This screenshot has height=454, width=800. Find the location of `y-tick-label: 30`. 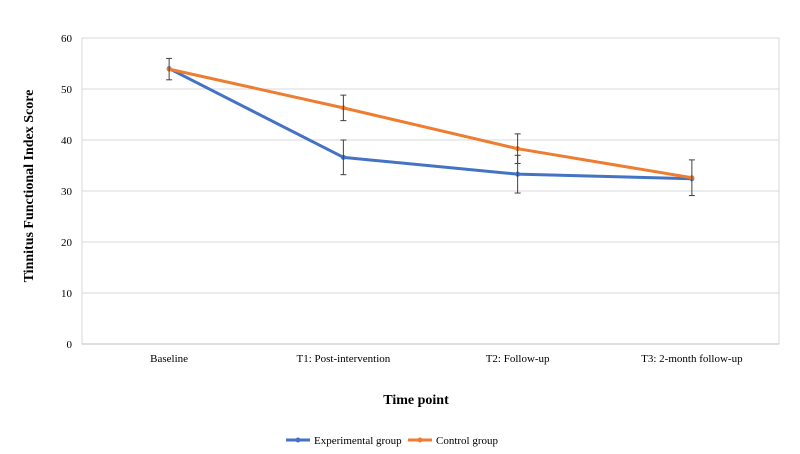

y-tick-label: 30 is located at coordinates (67, 192).